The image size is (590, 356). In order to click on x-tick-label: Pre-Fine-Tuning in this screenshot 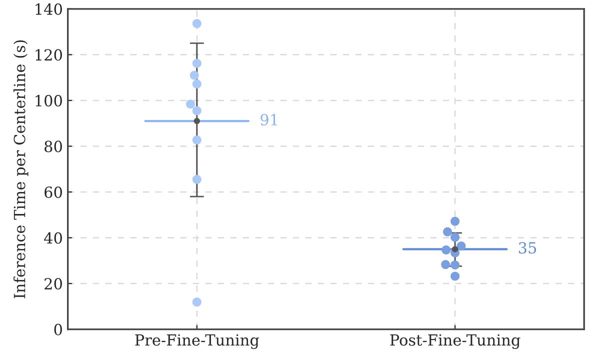, I will do `click(197, 341)`.